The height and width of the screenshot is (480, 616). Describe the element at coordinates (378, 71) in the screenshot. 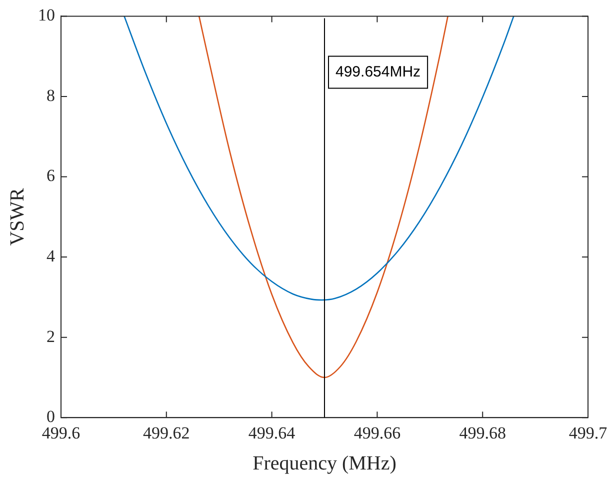

I see `ref-line-label: 499.654MHz` at that location.